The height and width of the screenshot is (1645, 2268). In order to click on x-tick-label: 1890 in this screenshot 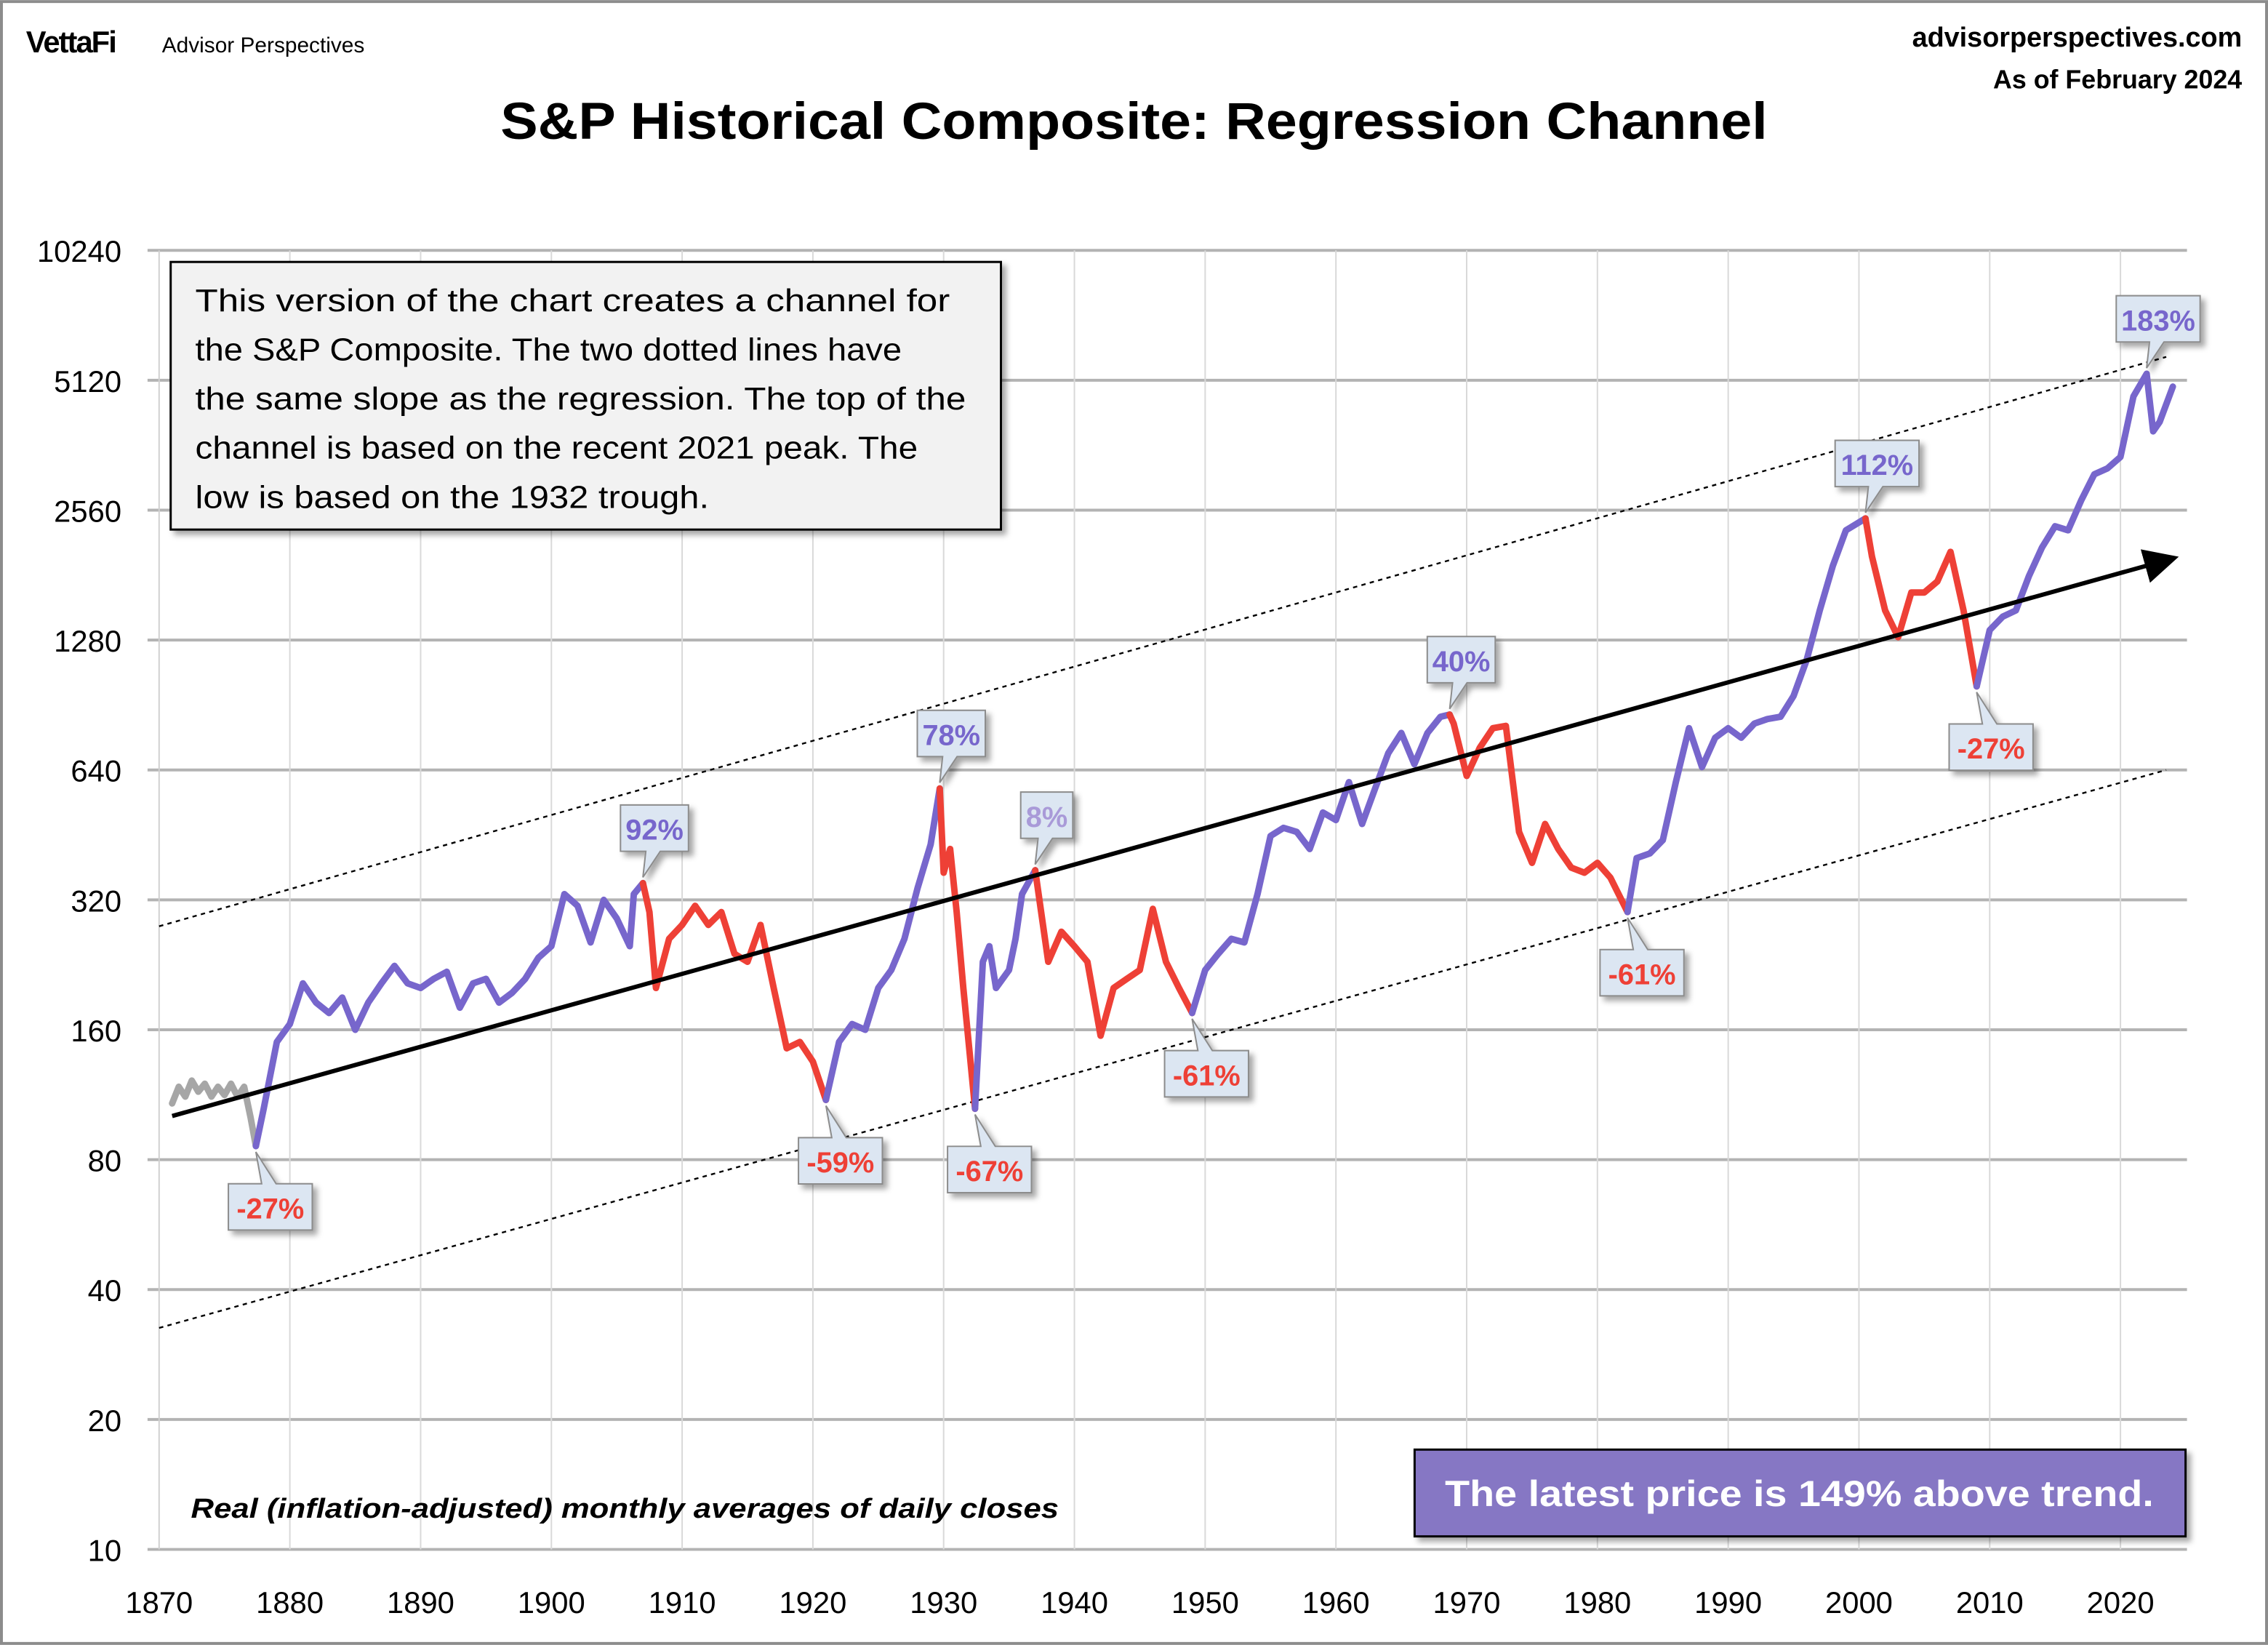, I will do `click(420, 1602)`.